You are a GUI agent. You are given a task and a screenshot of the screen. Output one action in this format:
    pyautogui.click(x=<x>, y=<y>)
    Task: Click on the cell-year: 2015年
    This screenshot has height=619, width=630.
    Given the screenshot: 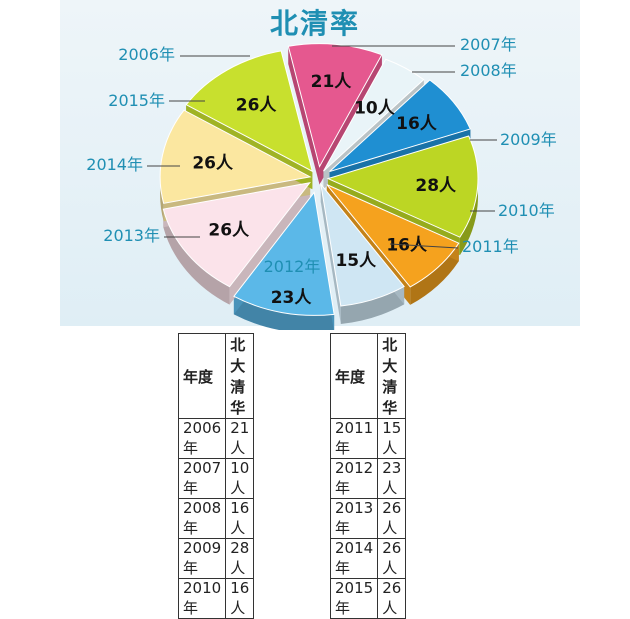 What is the action you would take?
    pyautogui.click(x=354, y=598)
    